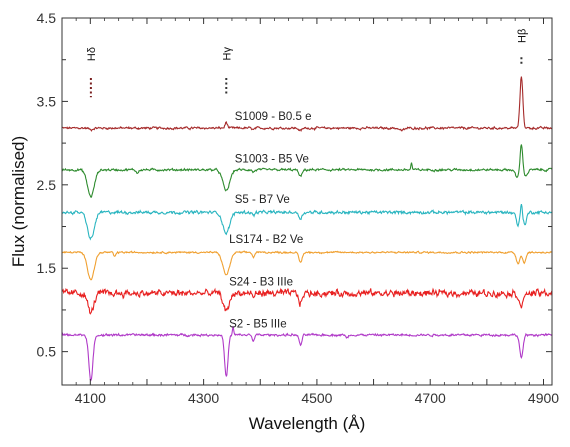  I want to click on y-tick-label: 0.5, so click(47, 352).